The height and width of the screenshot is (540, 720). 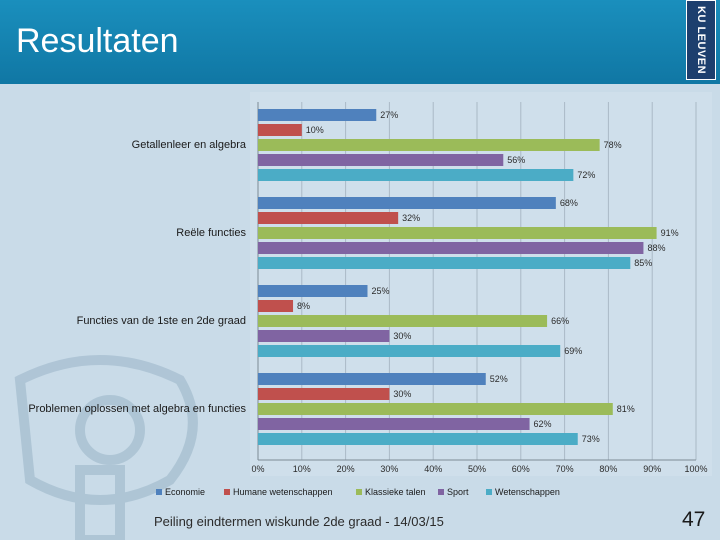 I want to click on data-label: 85%, so click(x=643, y=263).